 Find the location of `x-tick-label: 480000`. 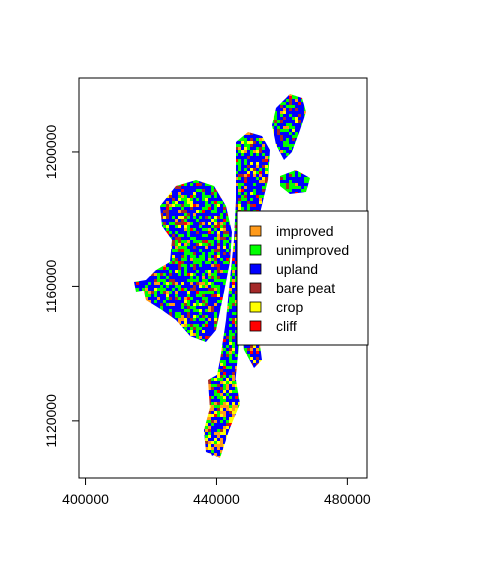

x-tick-label: 480000 is located at coordinates (347, 499).